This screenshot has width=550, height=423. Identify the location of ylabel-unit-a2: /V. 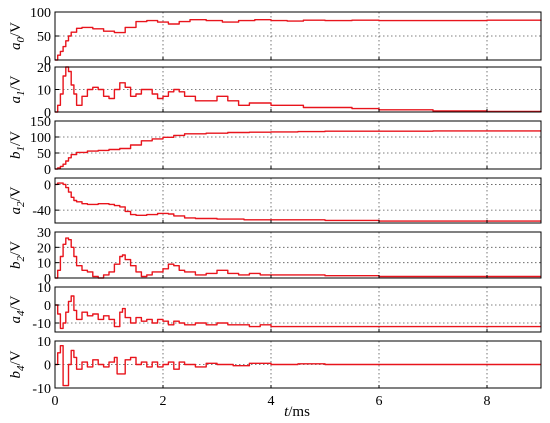
(16, 193).